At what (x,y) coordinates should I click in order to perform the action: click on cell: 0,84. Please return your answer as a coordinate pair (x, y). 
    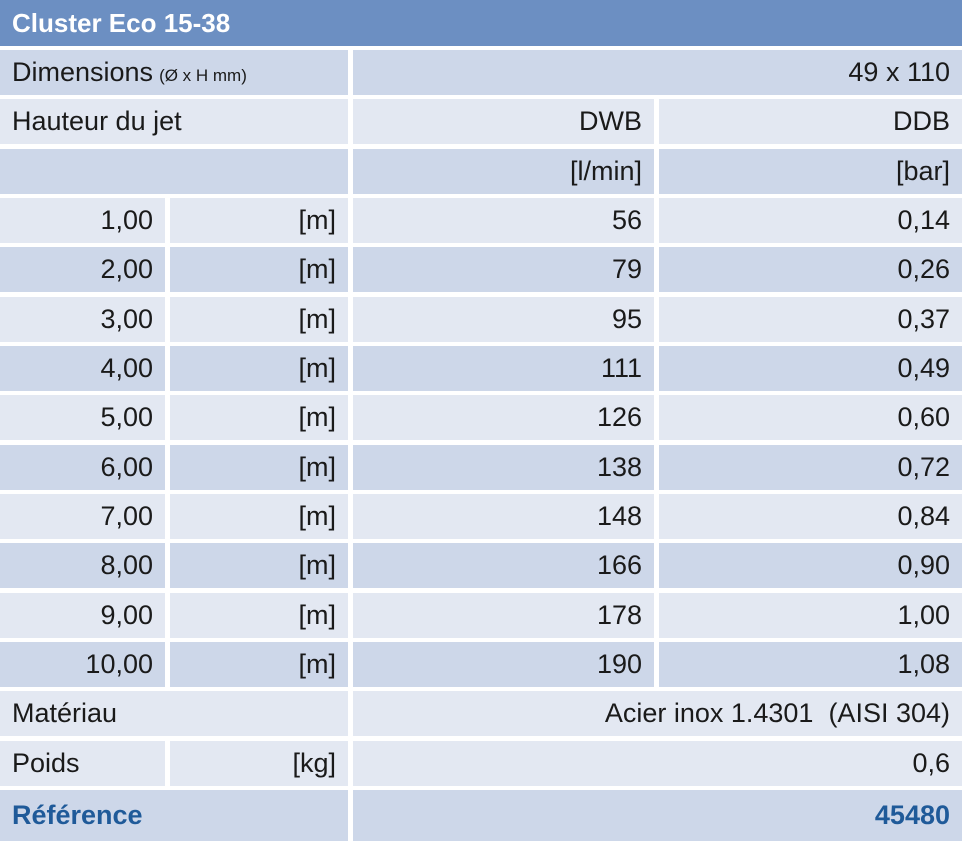
    Looking at the image, I should click on (810, 516).